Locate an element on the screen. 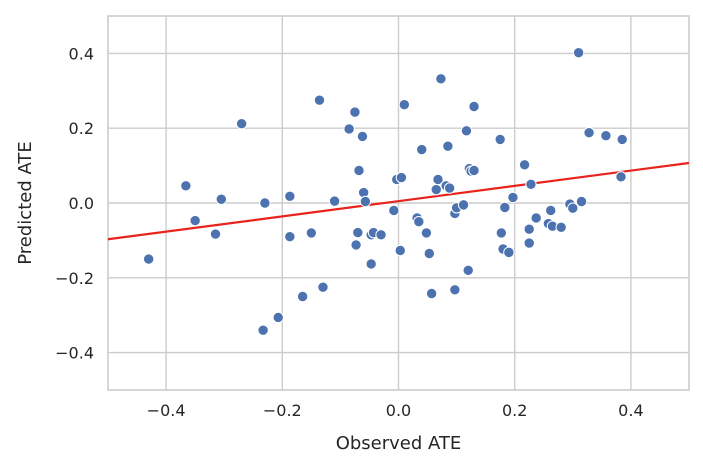  x-axis-label: Observed ATE is located at coordinates (399, 443).